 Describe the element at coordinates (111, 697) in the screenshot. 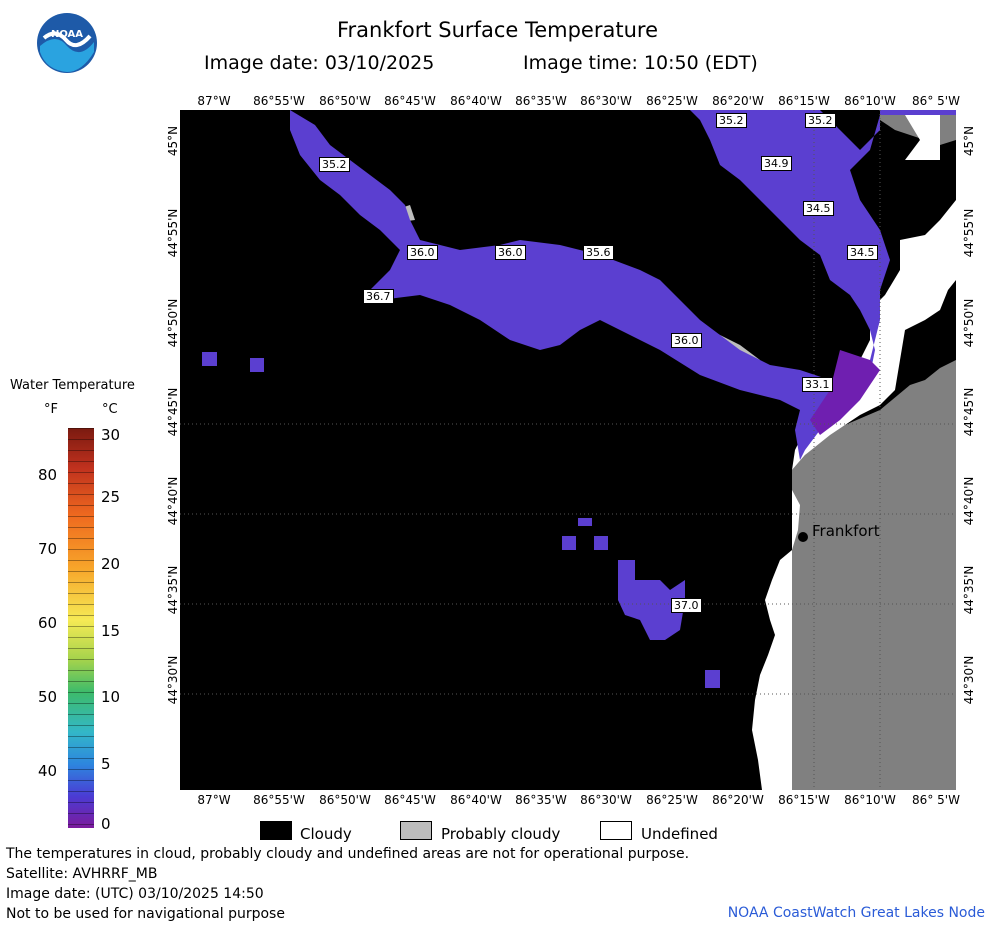

I see `c-tick: 10` at that location.